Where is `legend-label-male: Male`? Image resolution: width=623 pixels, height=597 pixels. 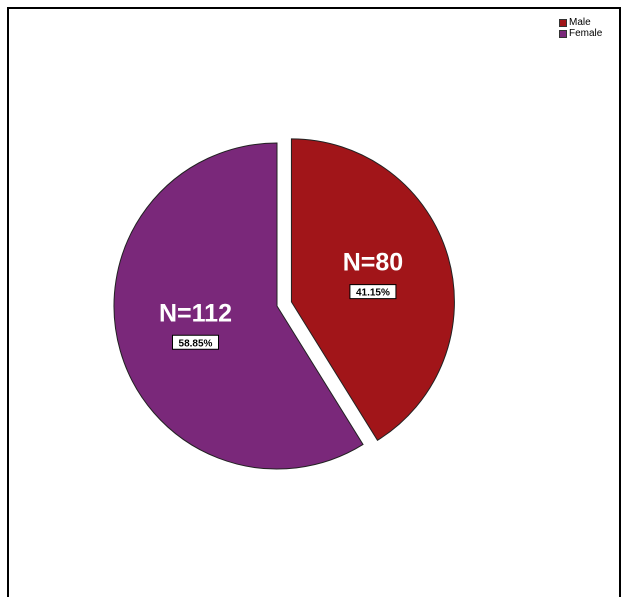 legend-label-male: Male is located at coordinates (580, 22).